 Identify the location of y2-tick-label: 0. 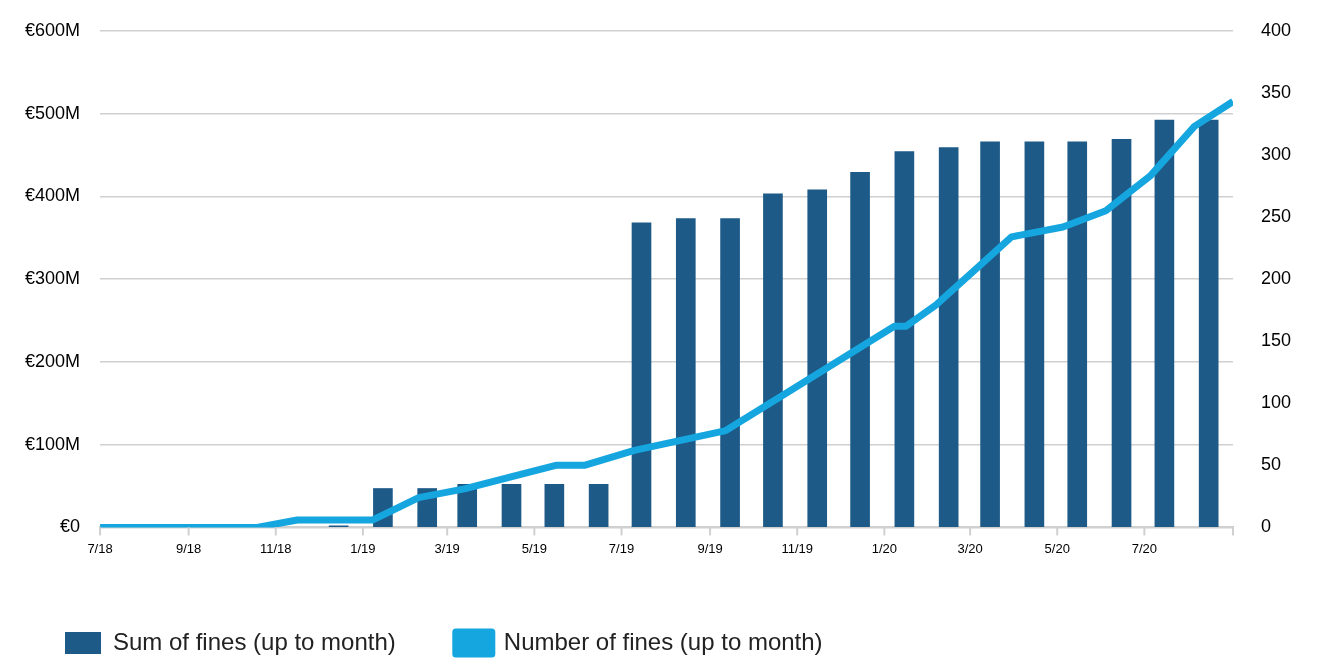
(1265, 526).